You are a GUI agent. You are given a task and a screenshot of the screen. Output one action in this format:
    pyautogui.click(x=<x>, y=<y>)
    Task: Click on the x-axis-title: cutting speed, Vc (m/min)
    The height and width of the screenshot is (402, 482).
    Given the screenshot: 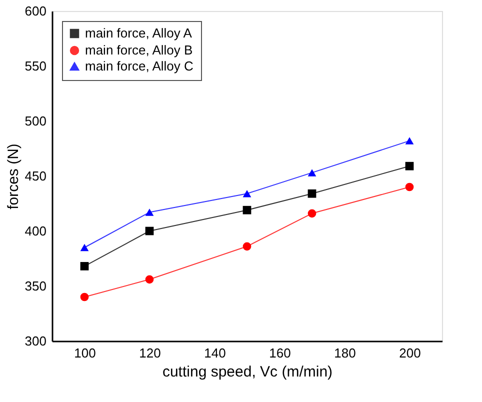 What is the action you would take?
    pyautogui.click(x=247, y=372)
    